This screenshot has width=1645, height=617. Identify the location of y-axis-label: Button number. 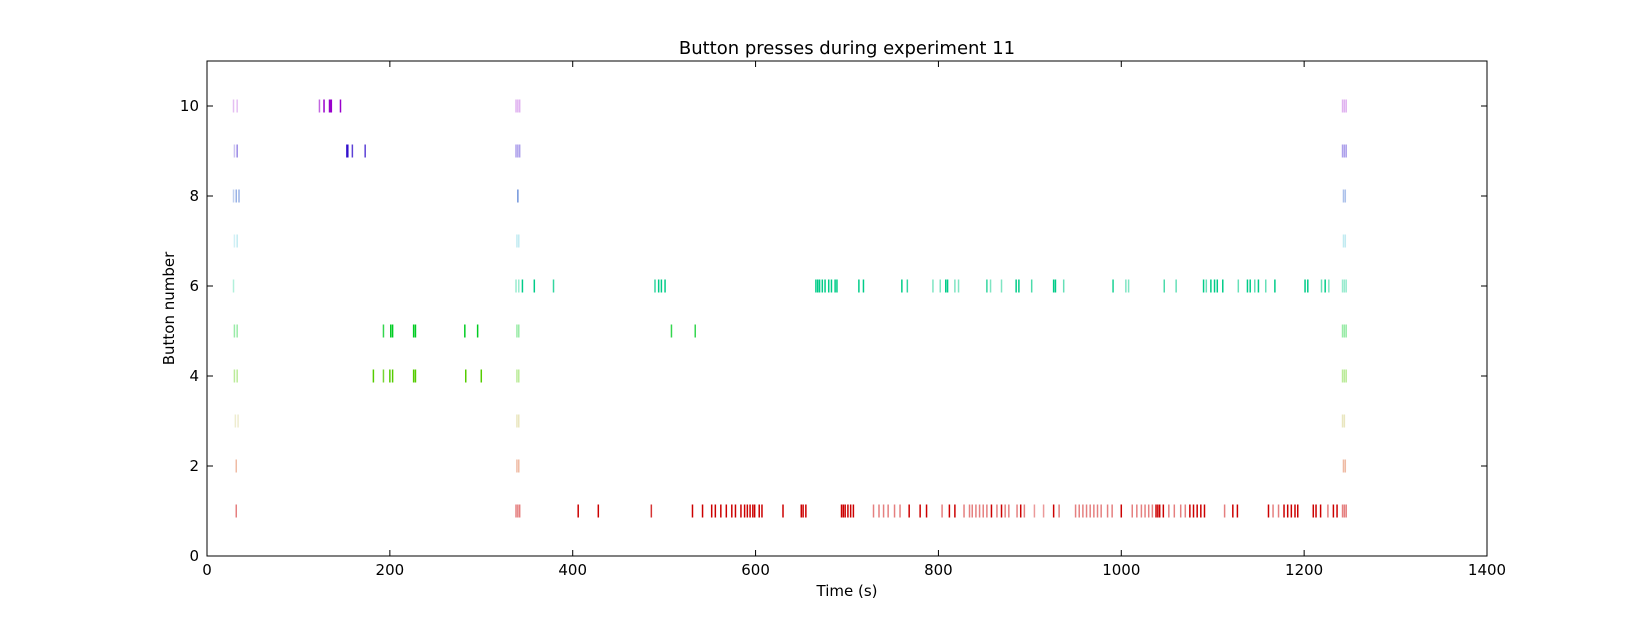
(169, 308).